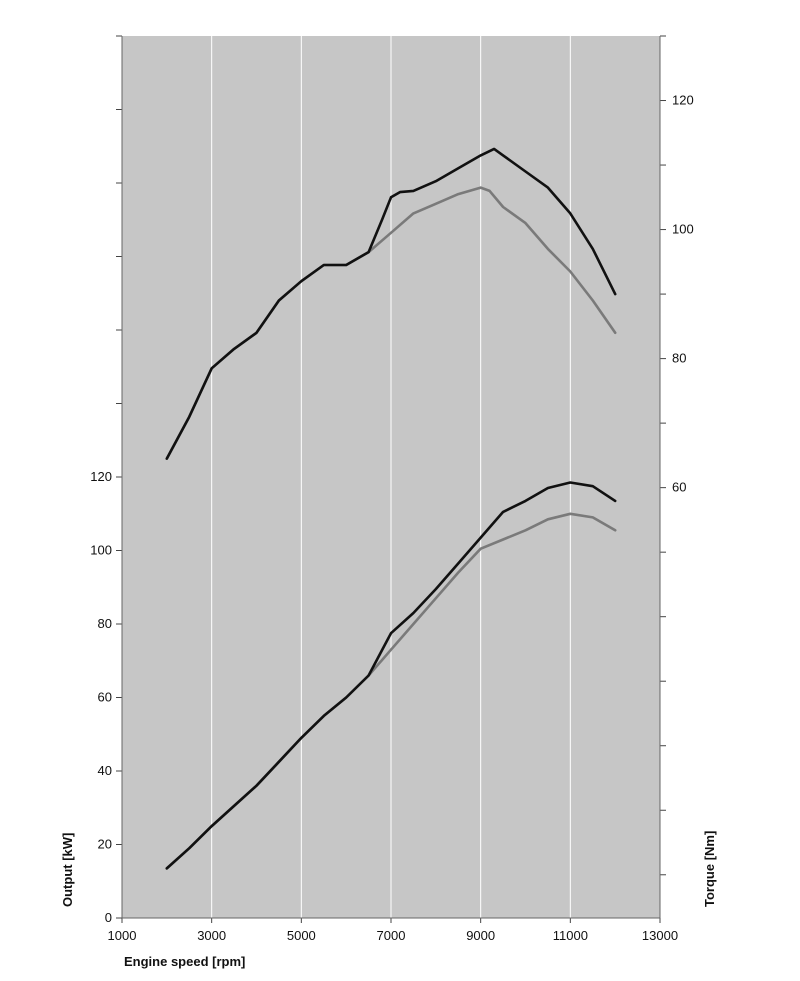 This screenshot has height=981, width=800. Describe the element at coordinates (683, 229) in the screenshot. I see `y-right-tick-label: 100` at that location.